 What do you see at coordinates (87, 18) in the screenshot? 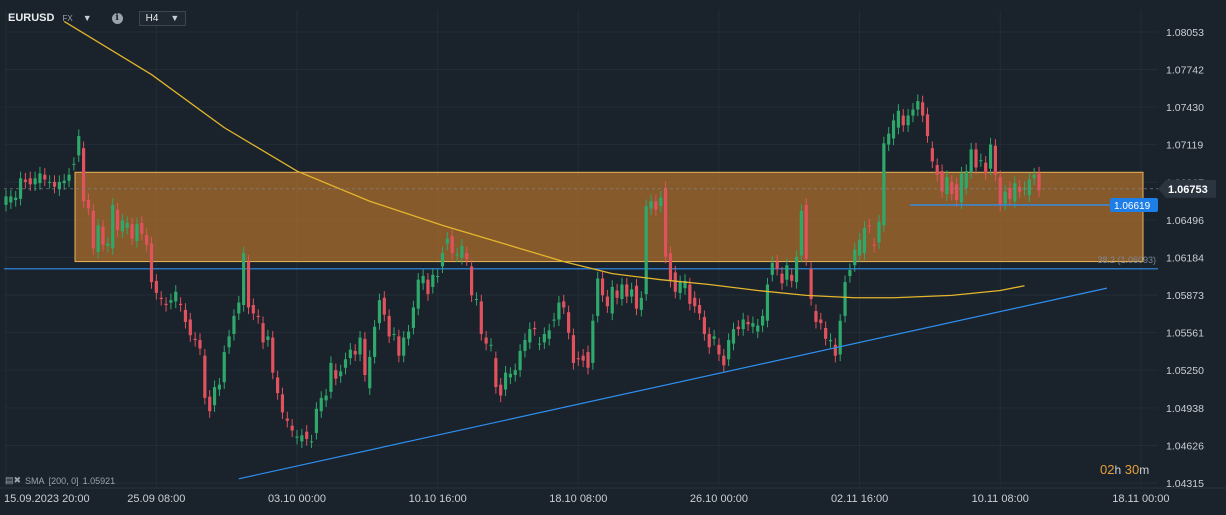
I see `caret-down-icon: ▼` at bounding box center [87, 18].